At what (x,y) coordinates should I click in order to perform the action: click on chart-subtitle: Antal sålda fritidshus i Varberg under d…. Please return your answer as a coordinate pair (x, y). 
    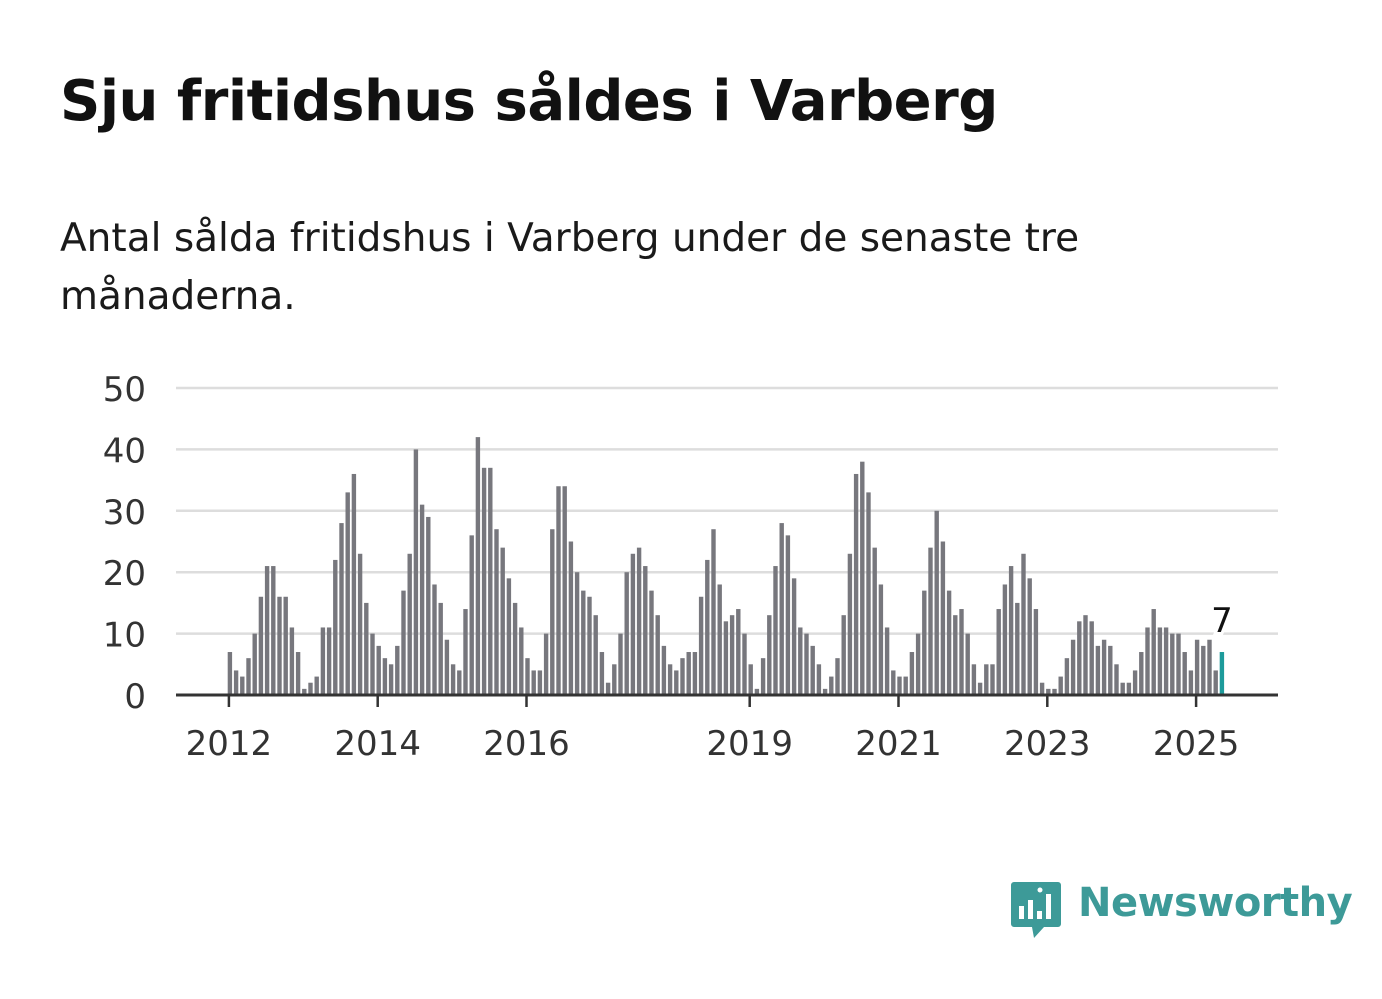
    Looking at the image, I should click on (570, 267).